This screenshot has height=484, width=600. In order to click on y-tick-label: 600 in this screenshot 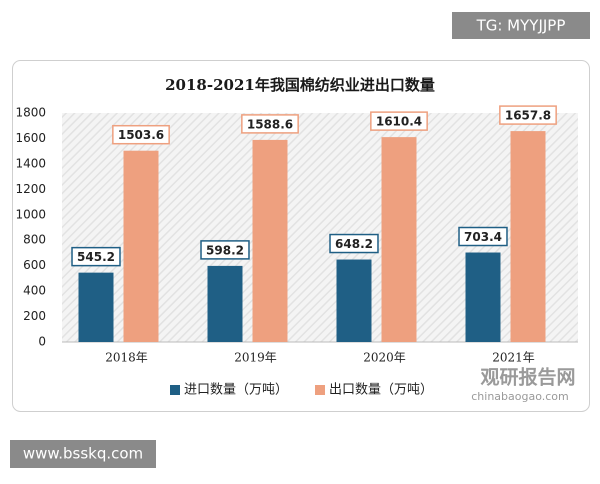, I will do `click(34, 265)`.